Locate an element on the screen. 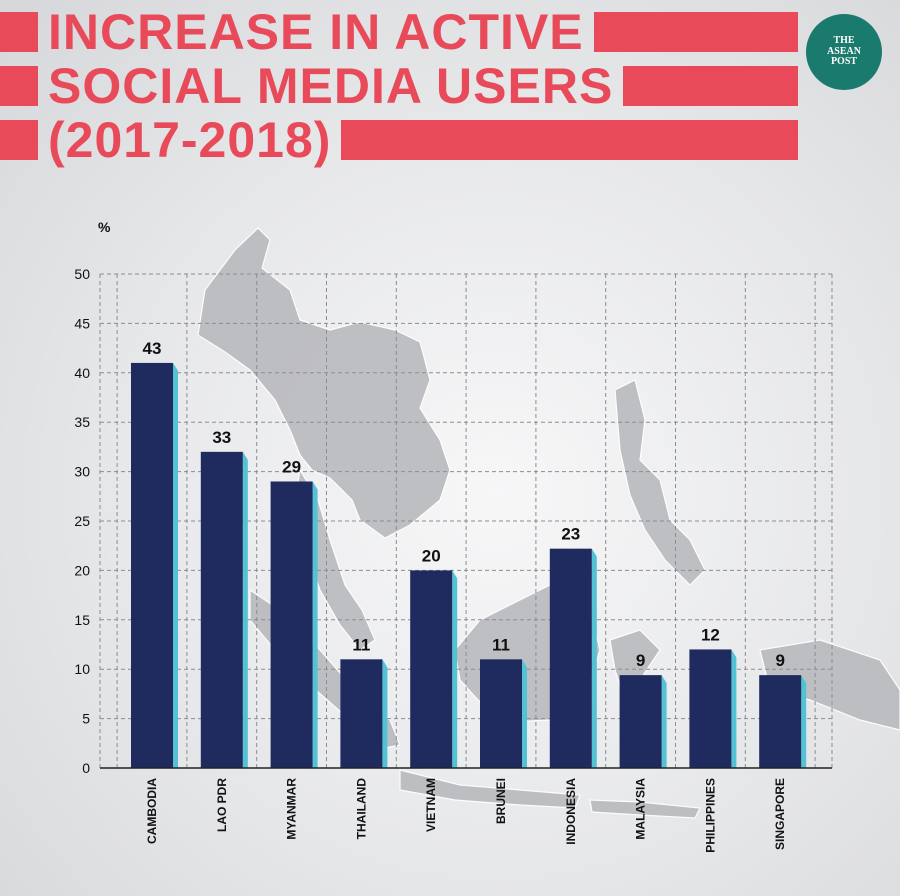  bar-lao-pdr is located at coordinates (221, 609).